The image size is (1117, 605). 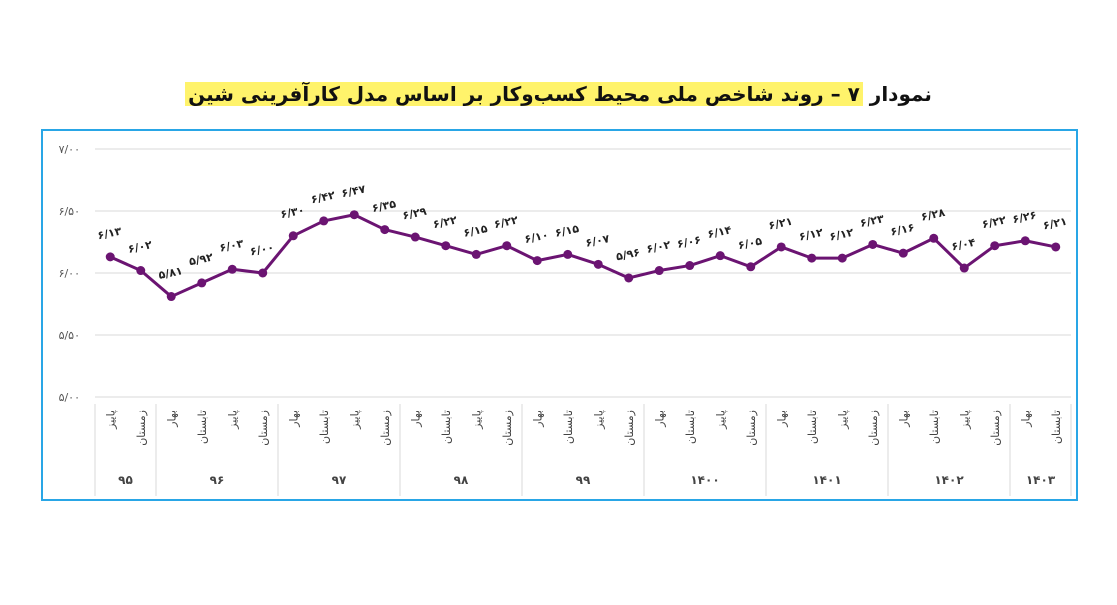 I want to click on y-tick-label: ۷/۰۰, so click(x=69, y=149).